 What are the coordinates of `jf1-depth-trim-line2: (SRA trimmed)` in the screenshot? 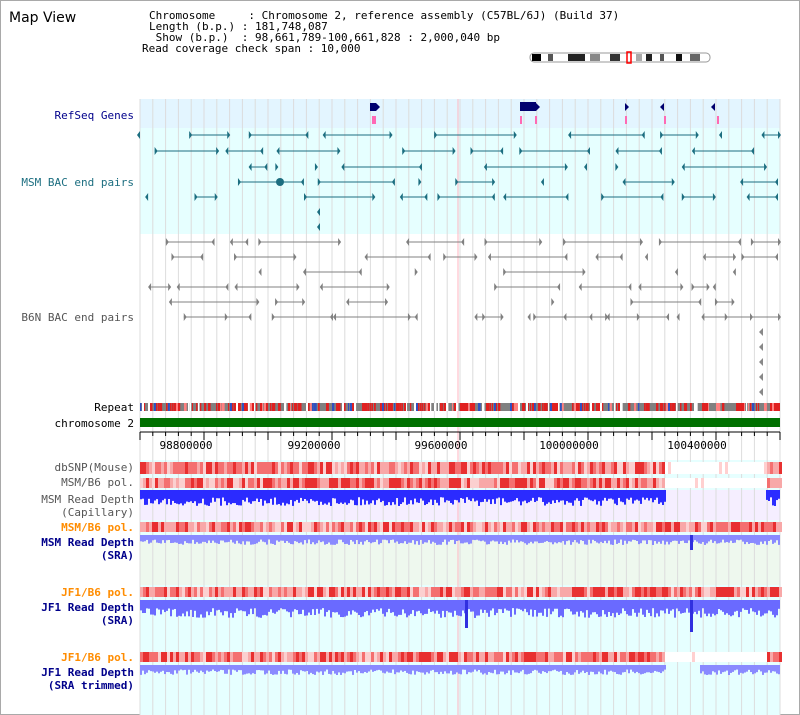 It's located at (90, 685).